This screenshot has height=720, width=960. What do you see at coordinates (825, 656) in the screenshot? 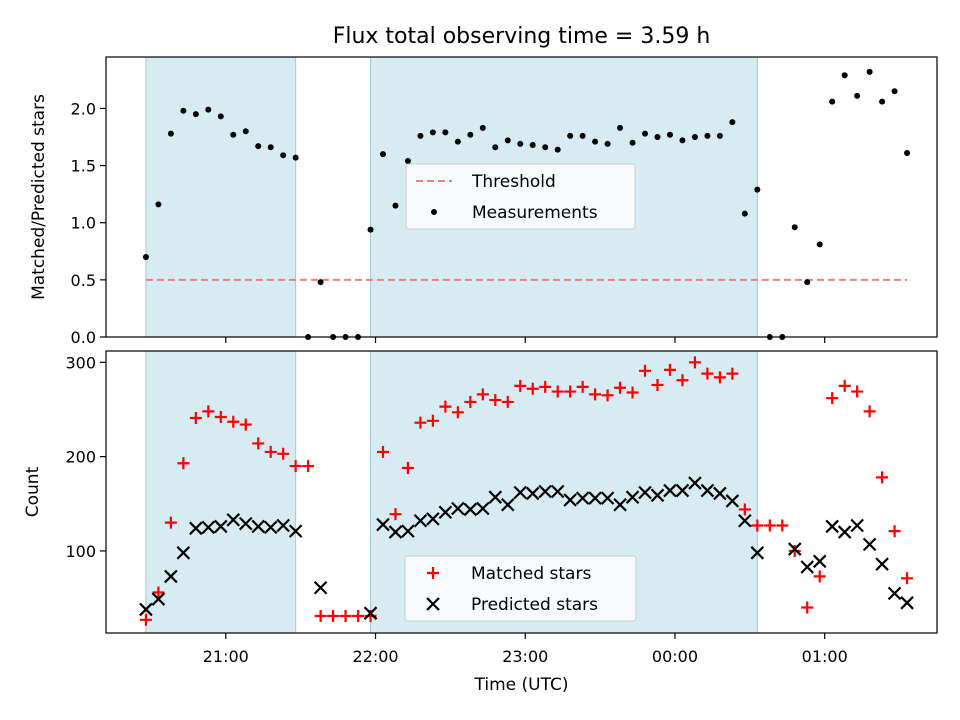
I see `x-tick-label: 01:00` at bounding box center [825, 656].